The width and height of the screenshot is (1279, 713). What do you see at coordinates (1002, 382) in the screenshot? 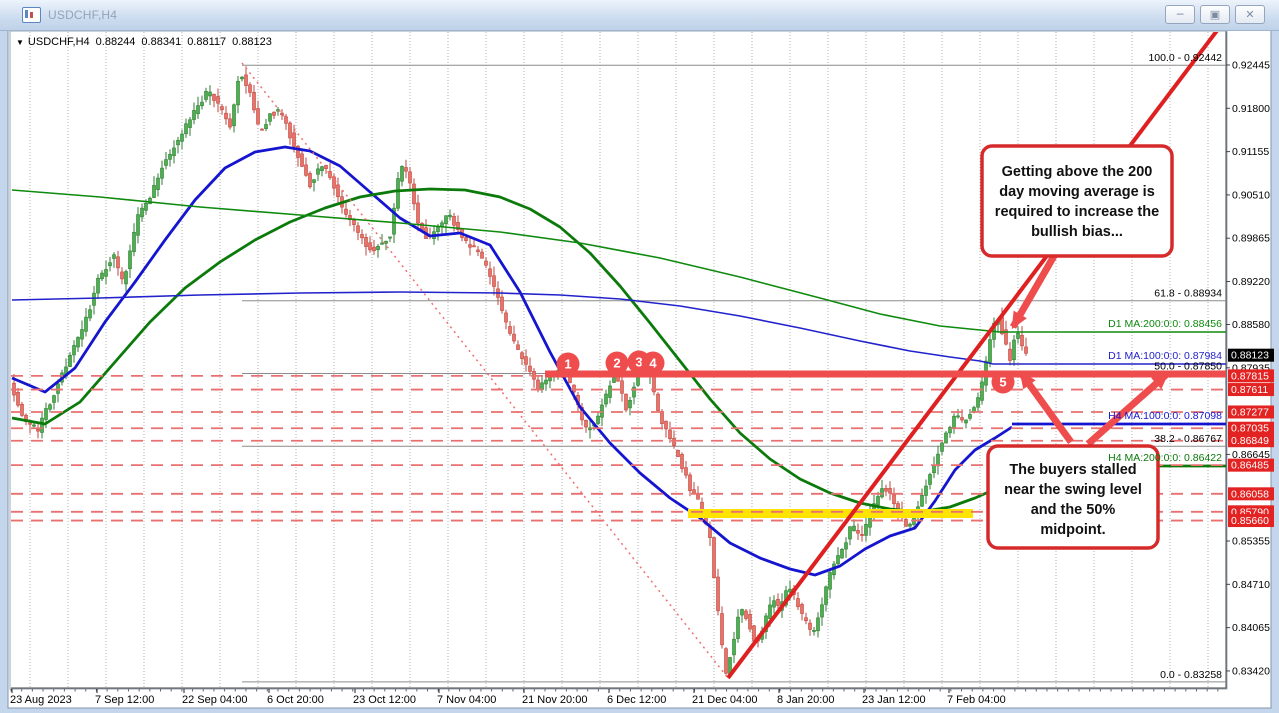
I see `svg-text: 5` at bounding box center [1002, 382].